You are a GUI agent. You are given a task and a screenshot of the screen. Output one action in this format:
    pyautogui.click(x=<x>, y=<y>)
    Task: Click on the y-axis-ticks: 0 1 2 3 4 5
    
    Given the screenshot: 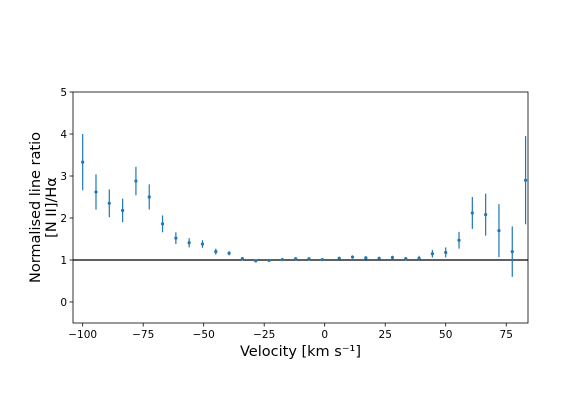 What is the action you would take?
    pyautogui.click(x=66, y=198)
    